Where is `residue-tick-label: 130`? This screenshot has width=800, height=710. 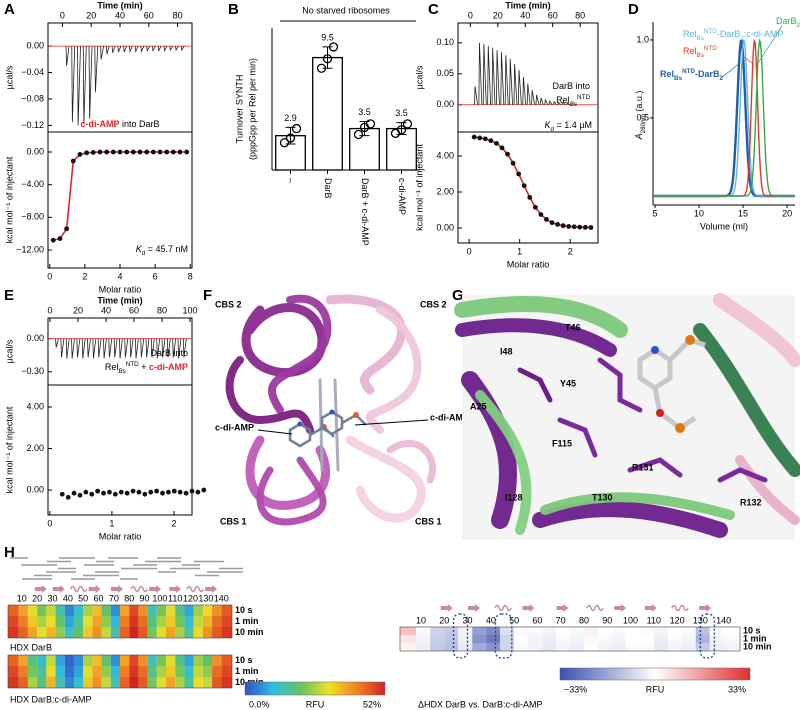 residue-tick-label: 130 is located at coordinates (700, 620).